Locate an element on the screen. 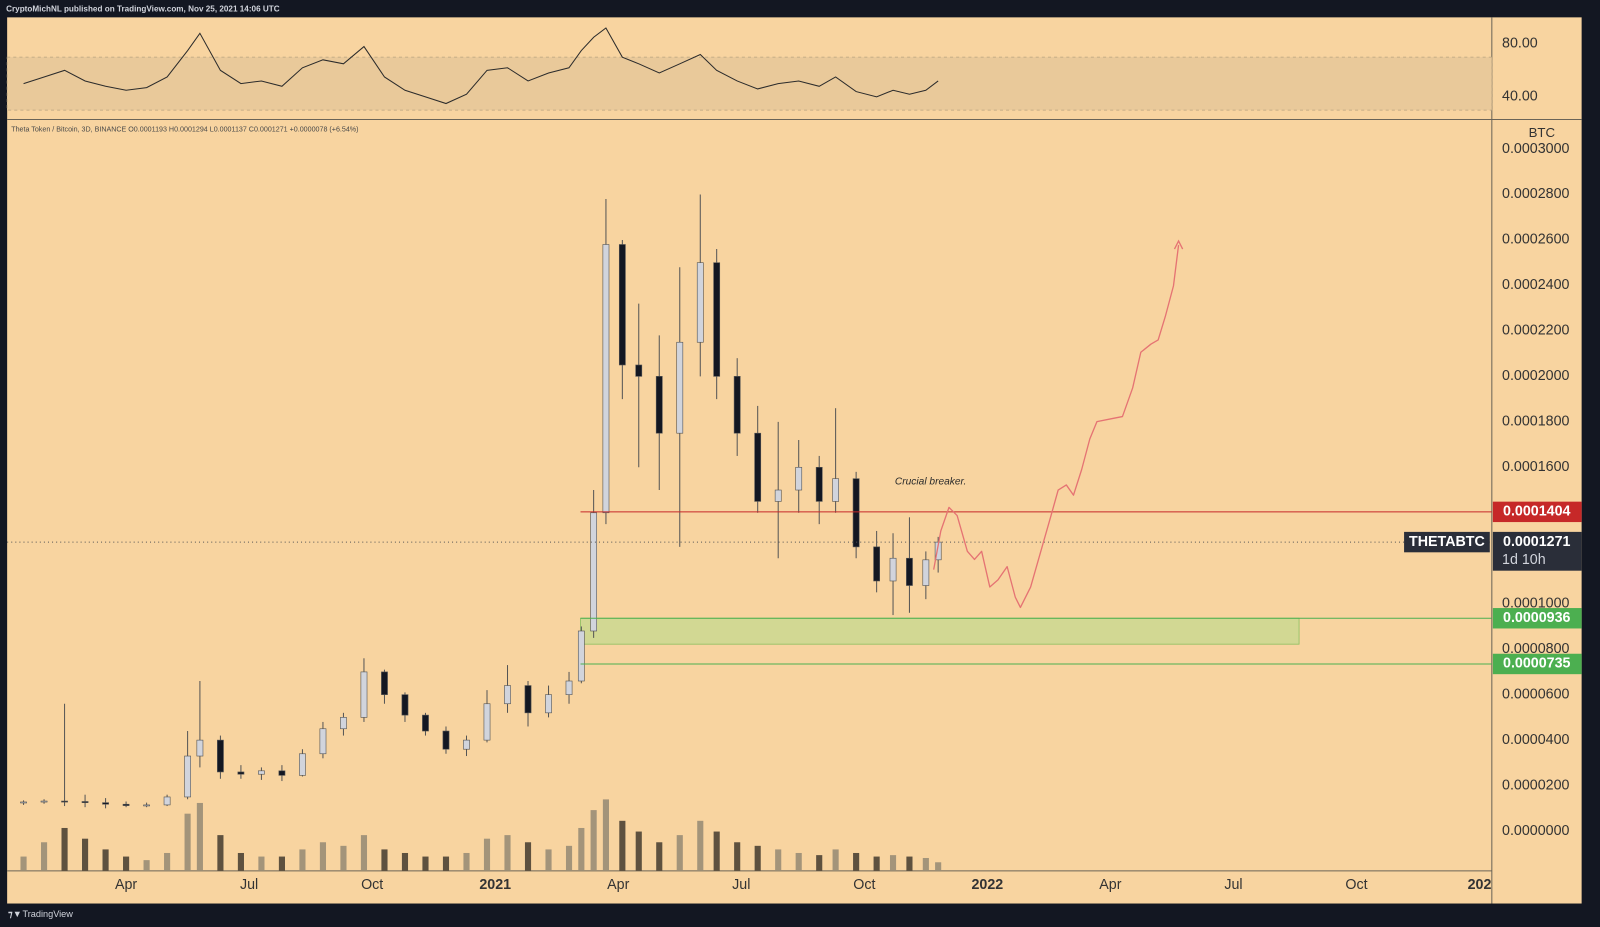 This screenshot has width=1600, height=927. symbol-label: THETABTC is located at coordinates (1447, 542).